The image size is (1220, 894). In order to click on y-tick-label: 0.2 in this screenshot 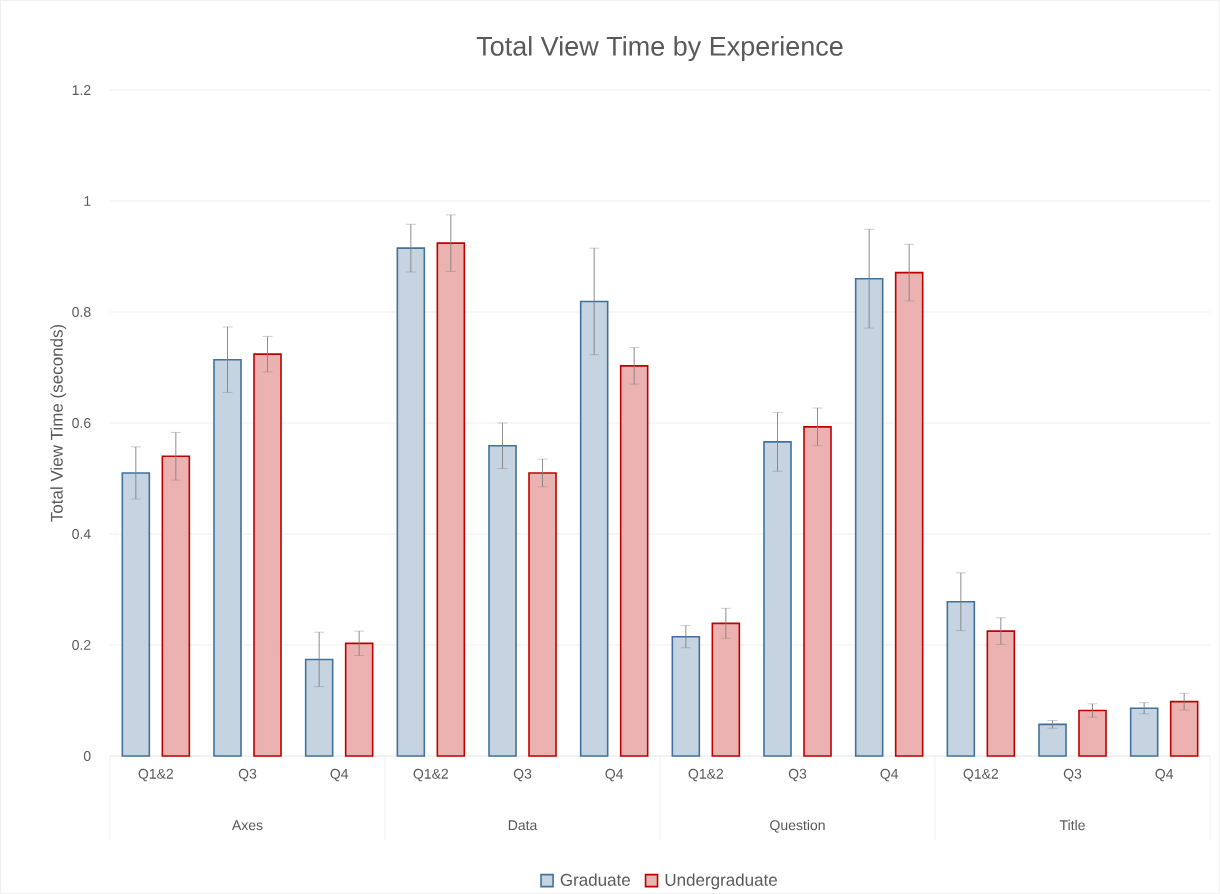, I will do `click(81, 645)`.